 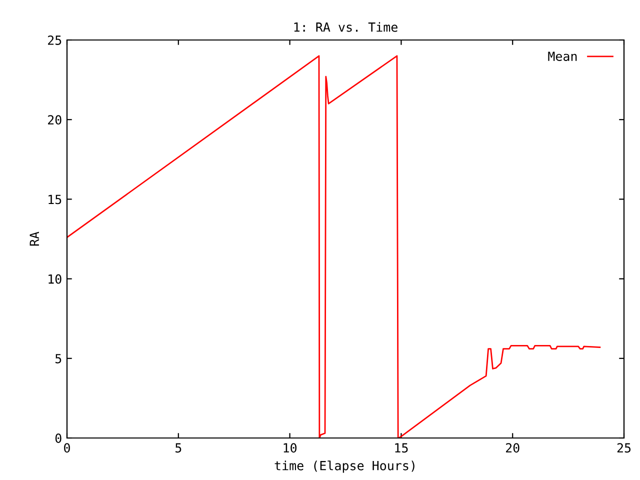 I want to click on legend-label: Mean, so click(x=562, y=56).